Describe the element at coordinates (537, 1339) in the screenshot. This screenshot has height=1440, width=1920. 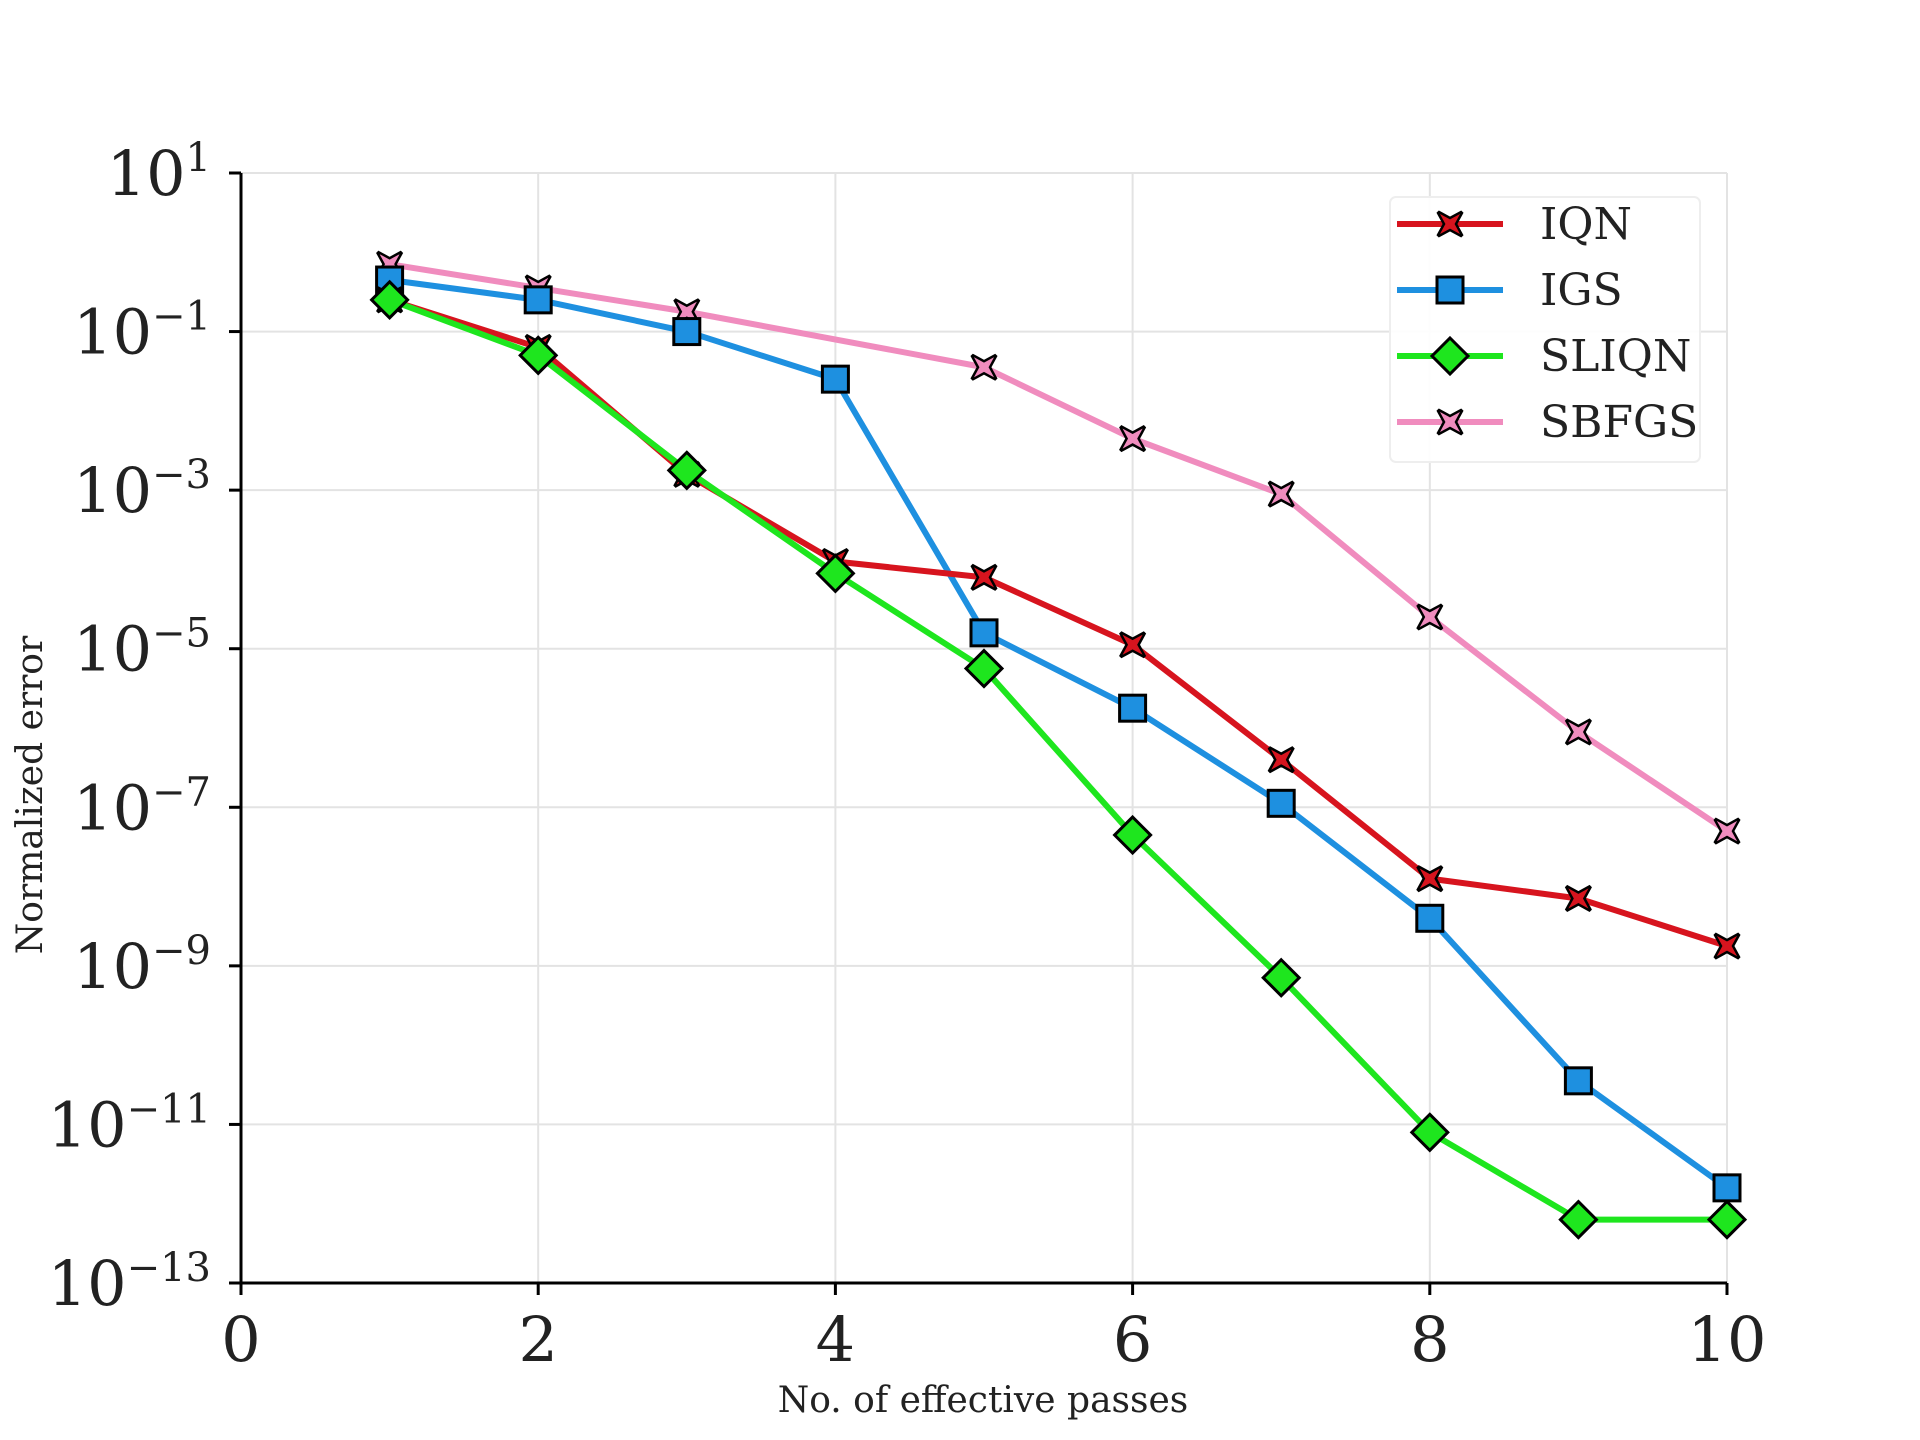
I see `x-tick-label: 2` at that location.